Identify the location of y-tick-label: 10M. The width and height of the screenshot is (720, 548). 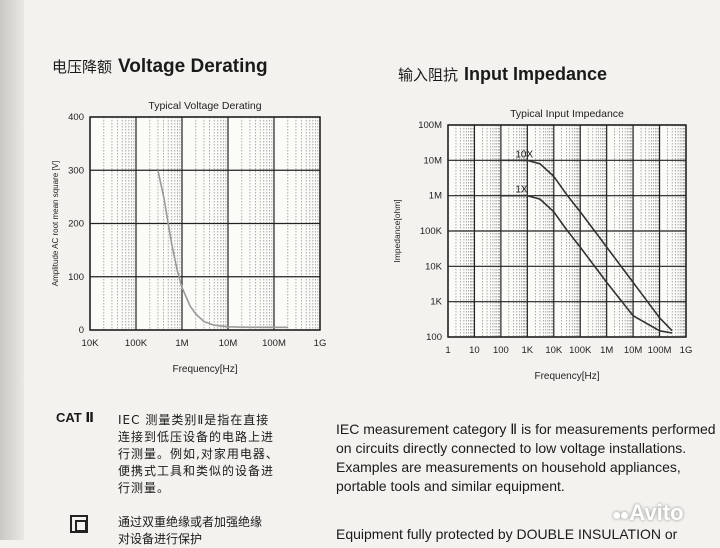
(433, 160).